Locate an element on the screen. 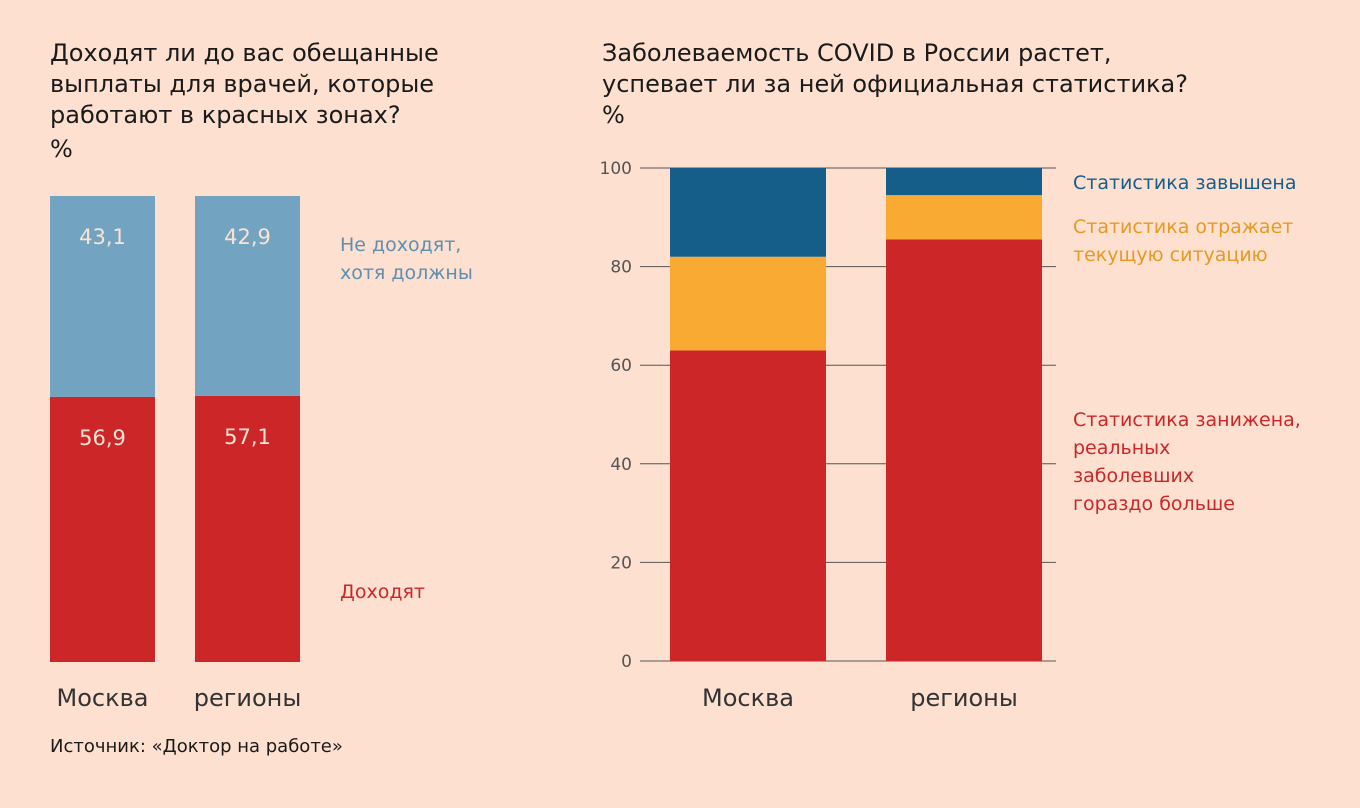 The width and height of the screenshot is (1360, 808). source-note: Источник: «Доктор на работе» is located at coordinates (196, 746).